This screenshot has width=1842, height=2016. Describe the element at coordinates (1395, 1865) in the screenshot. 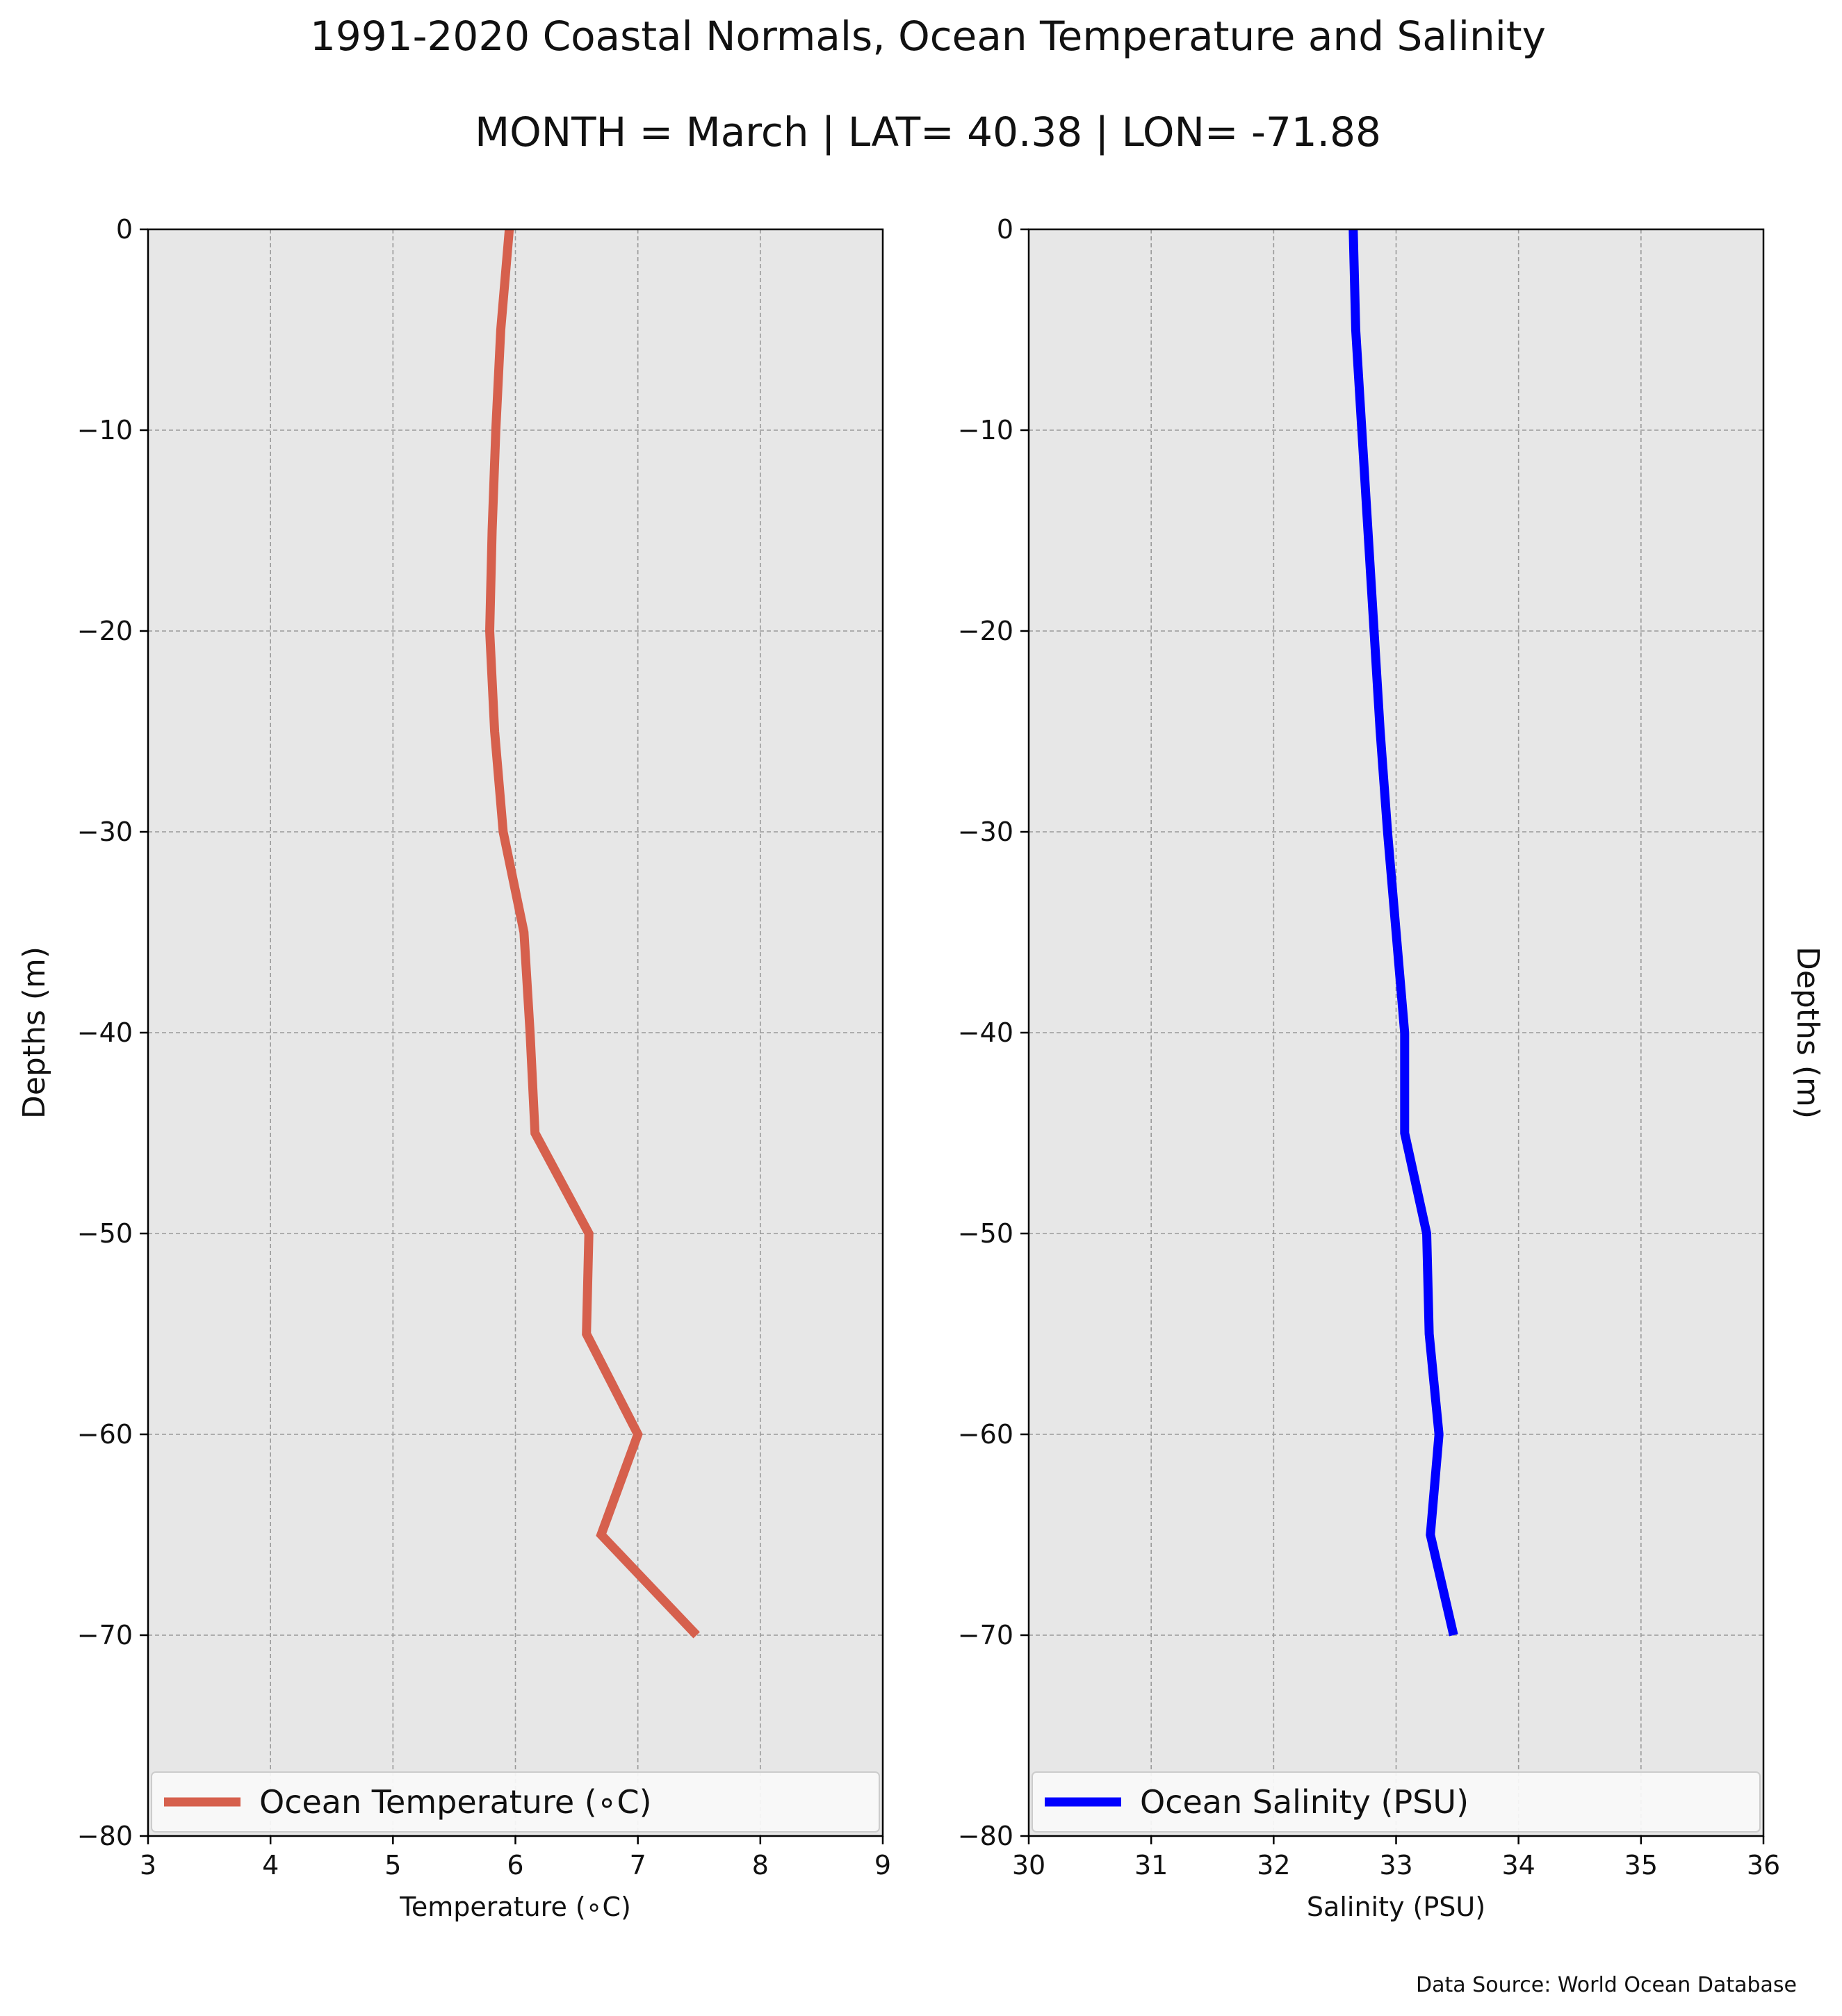

I see `x-tick-label: 33` at that location.